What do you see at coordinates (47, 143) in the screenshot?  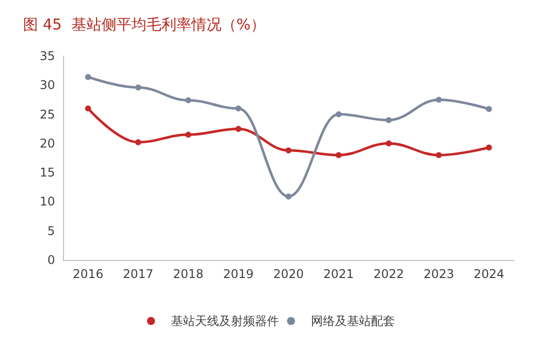 I see `y-tick-label: 20` at bounding box center [47, 143].